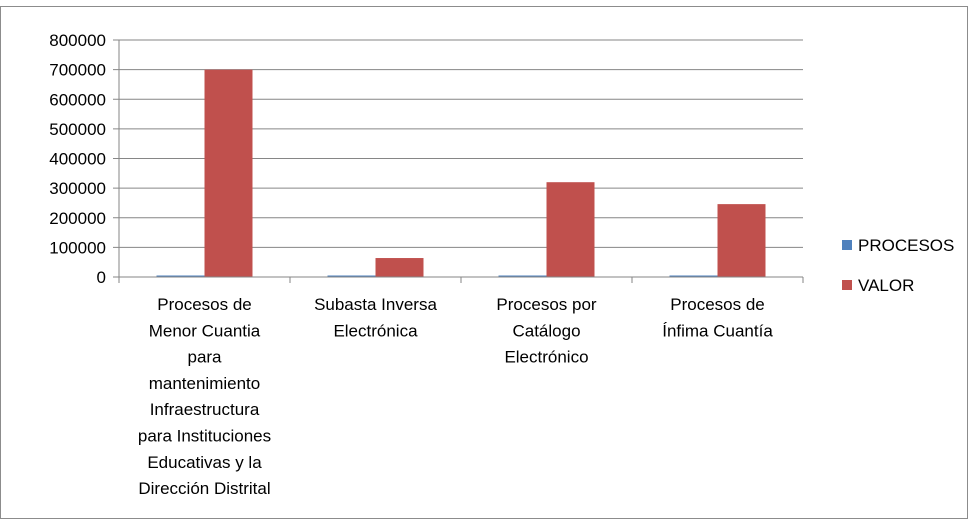 The image size is (973, 520). I want to click on y-tick-label: 600000, so click(77, 99).